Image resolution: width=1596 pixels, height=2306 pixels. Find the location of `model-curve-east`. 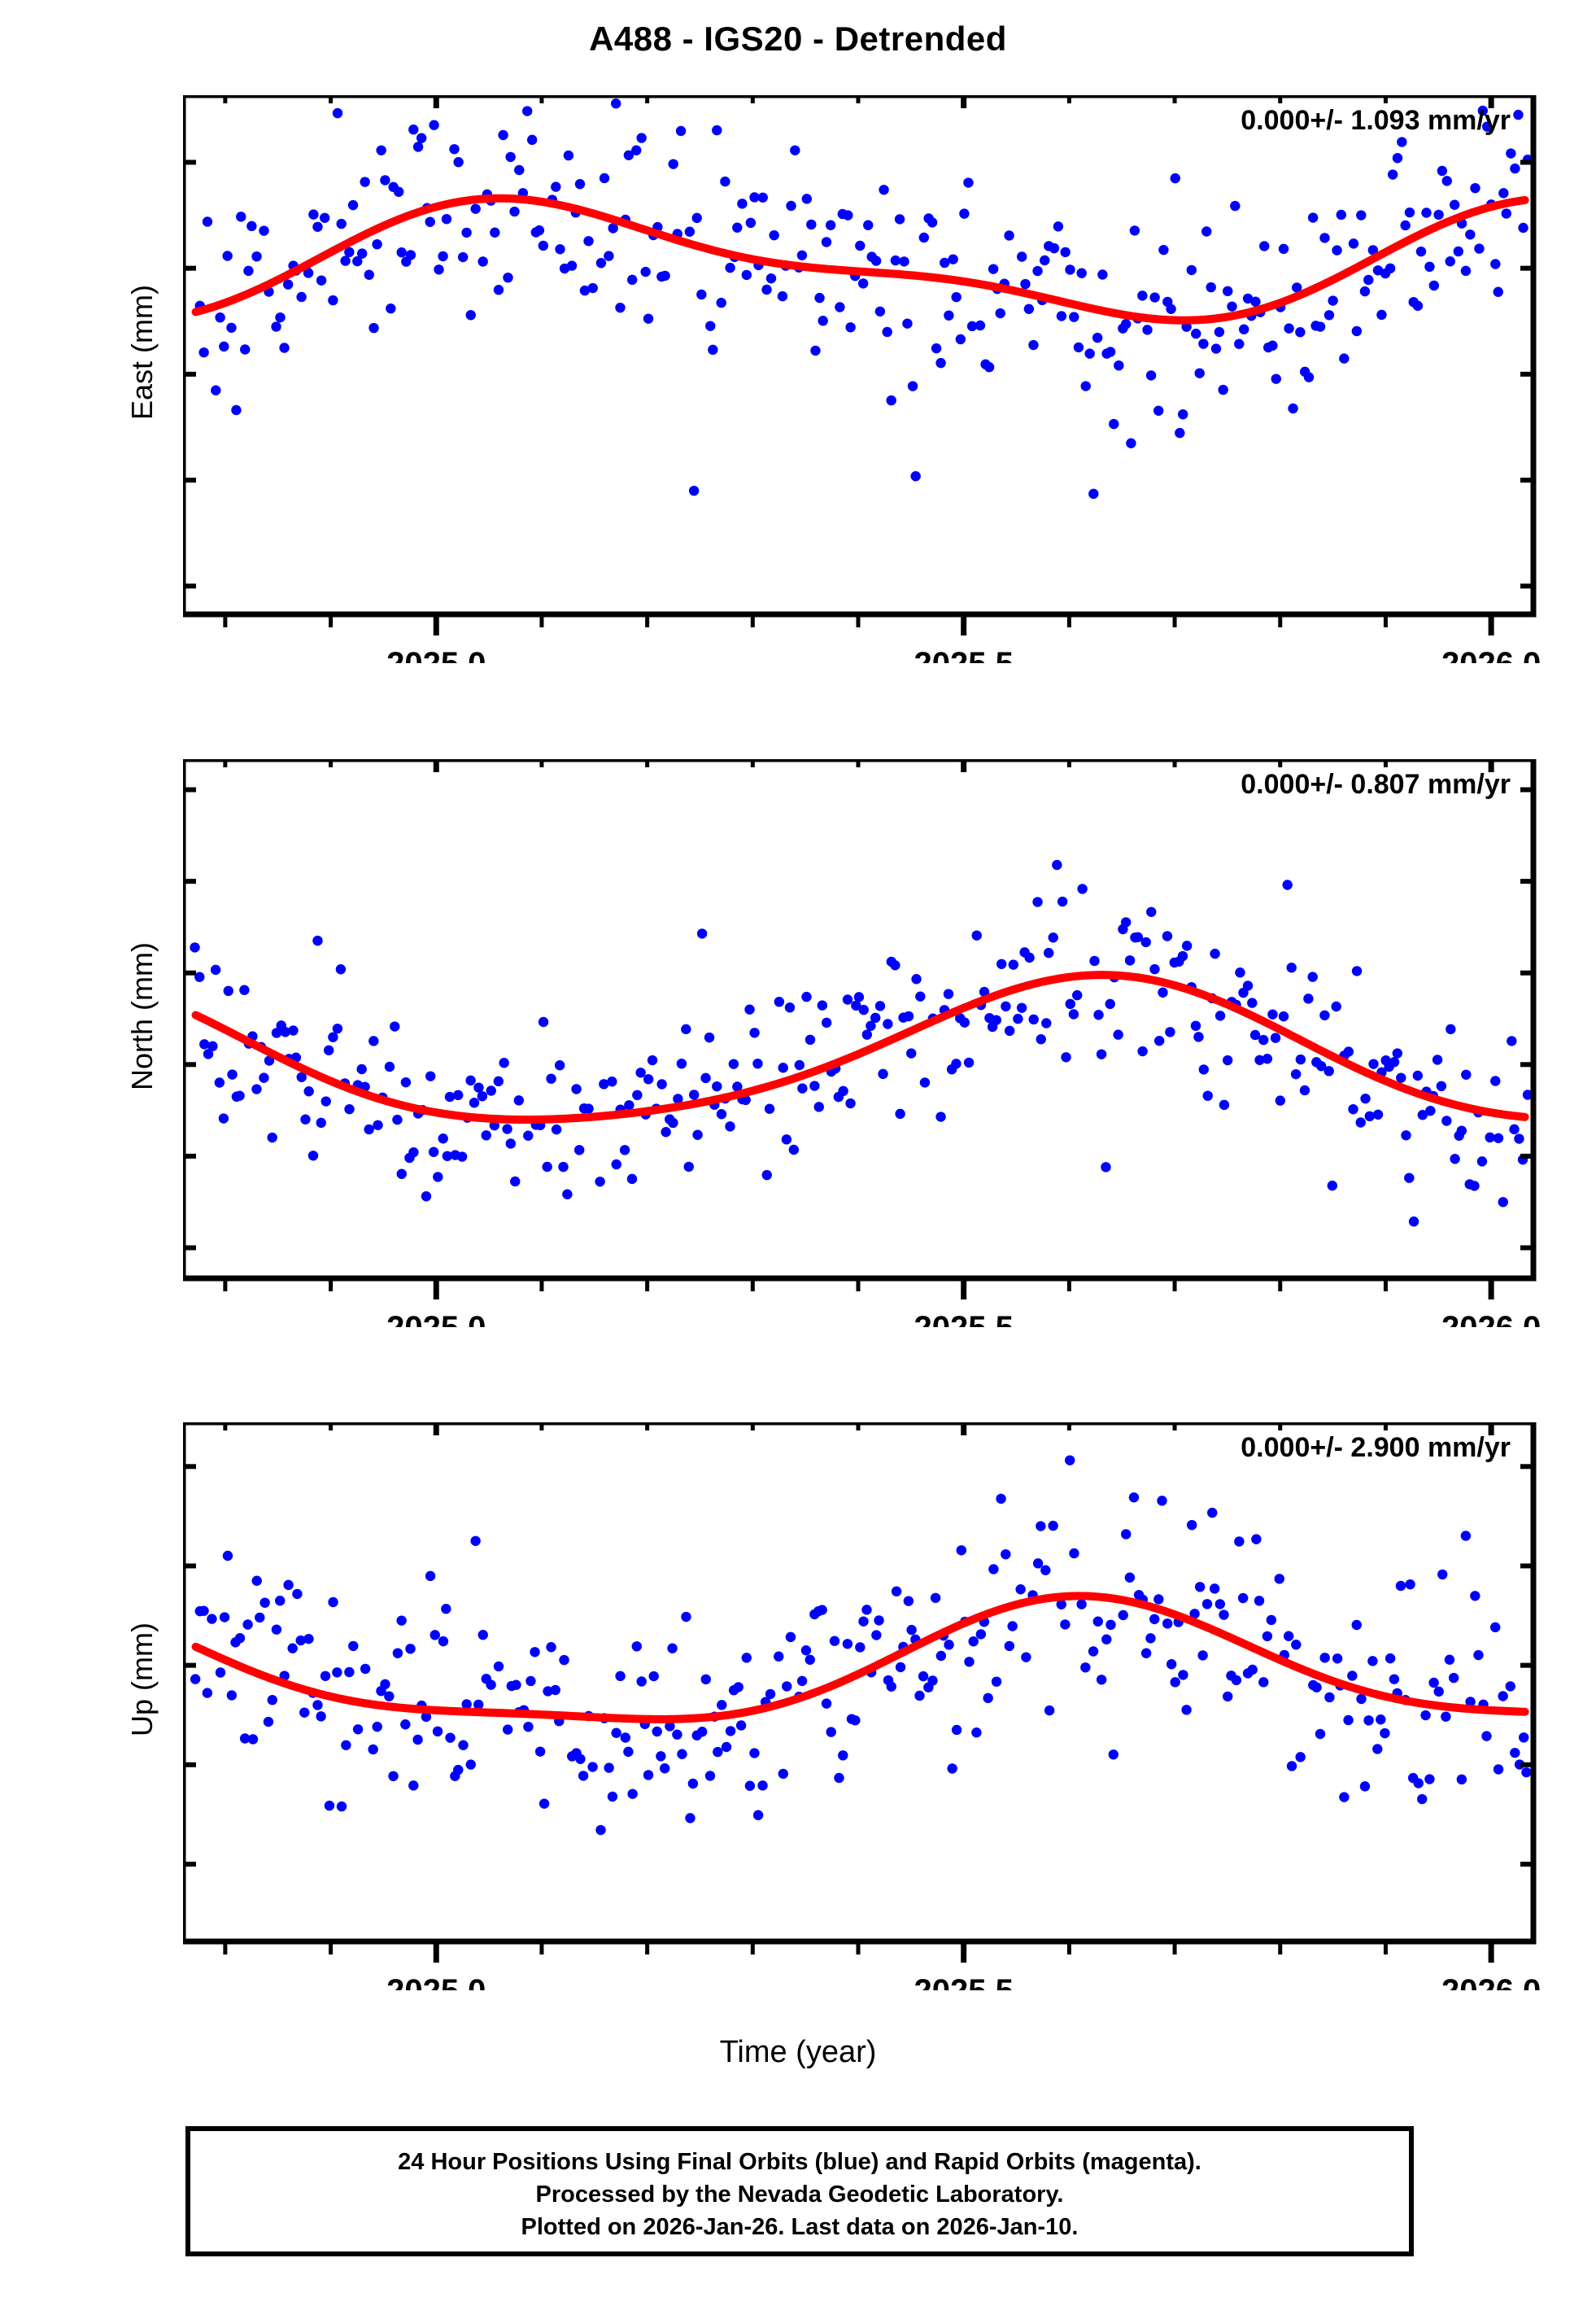

model-curve-east is located at coordinates (860, 259).